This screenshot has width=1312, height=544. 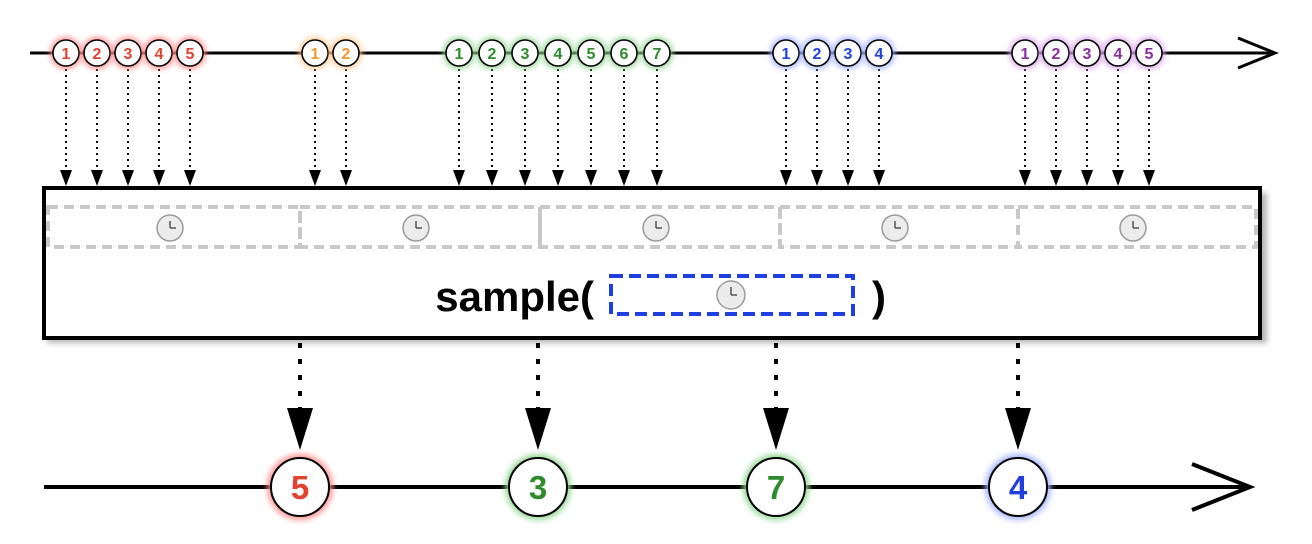 I want to click on sample-windows, so click(x=652, y=227).